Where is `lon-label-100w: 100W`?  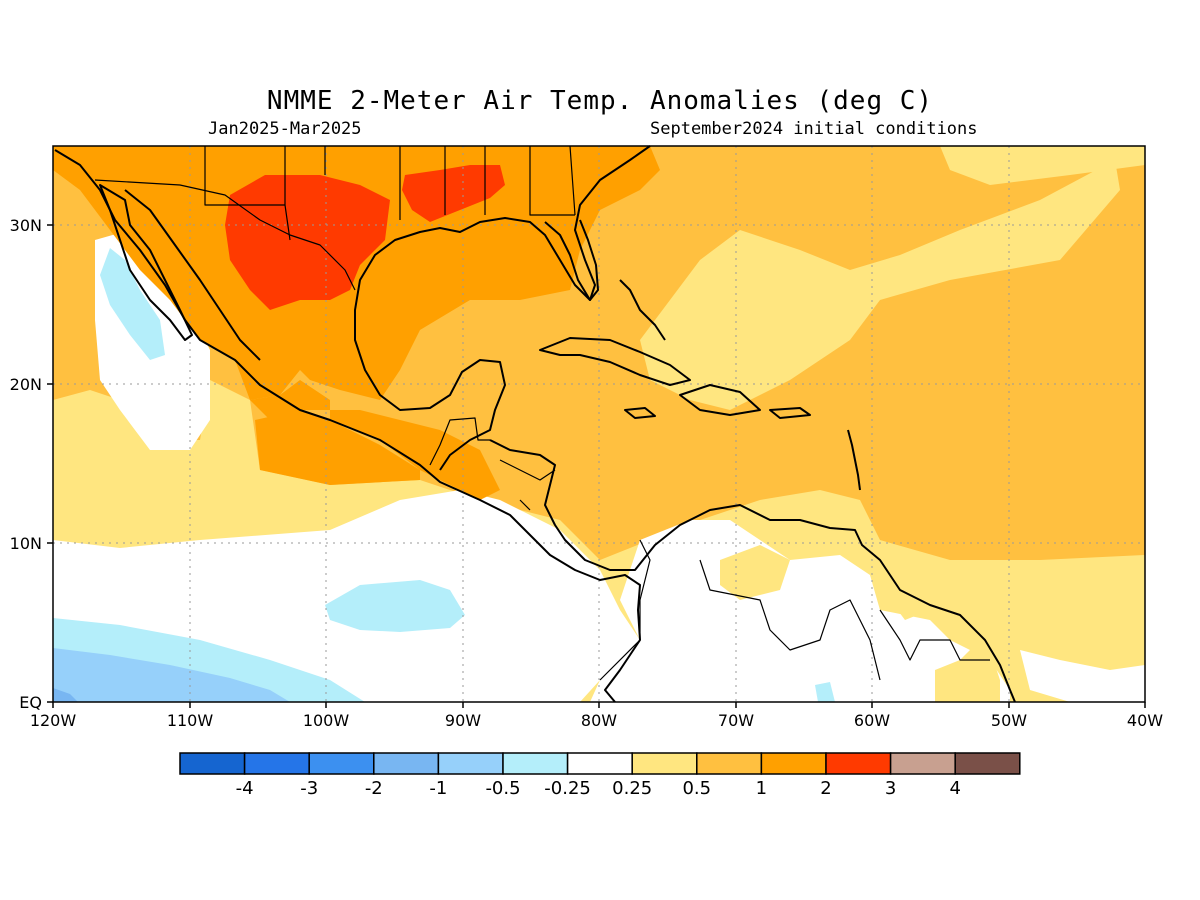 lon-label-100w: 100W is located at coordinates (326, 720).